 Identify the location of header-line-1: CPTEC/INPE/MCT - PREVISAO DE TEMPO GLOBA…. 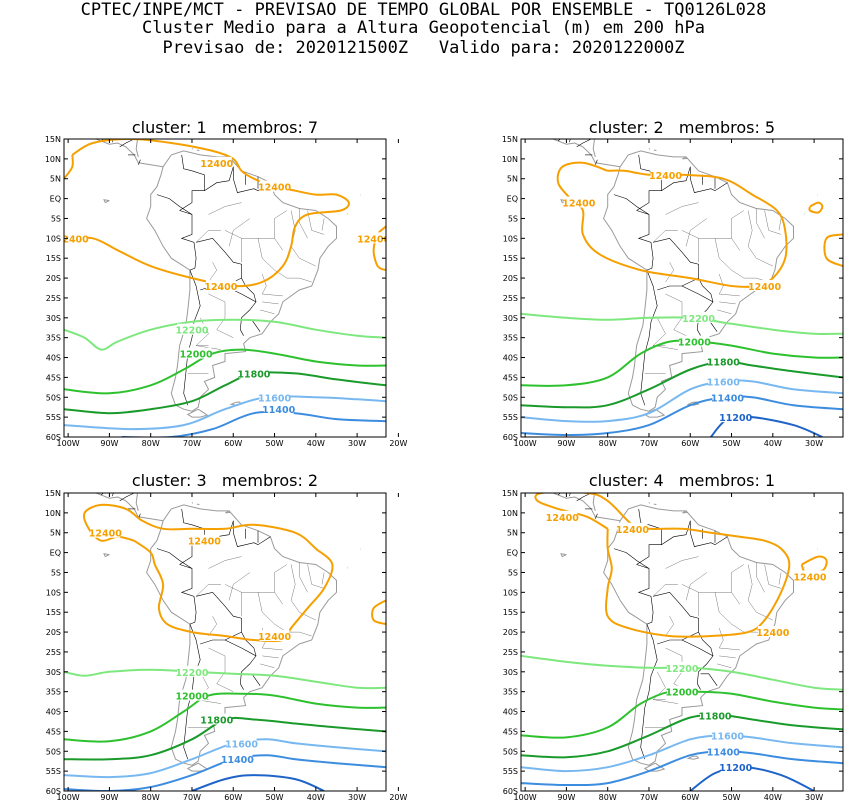
(423, 10).